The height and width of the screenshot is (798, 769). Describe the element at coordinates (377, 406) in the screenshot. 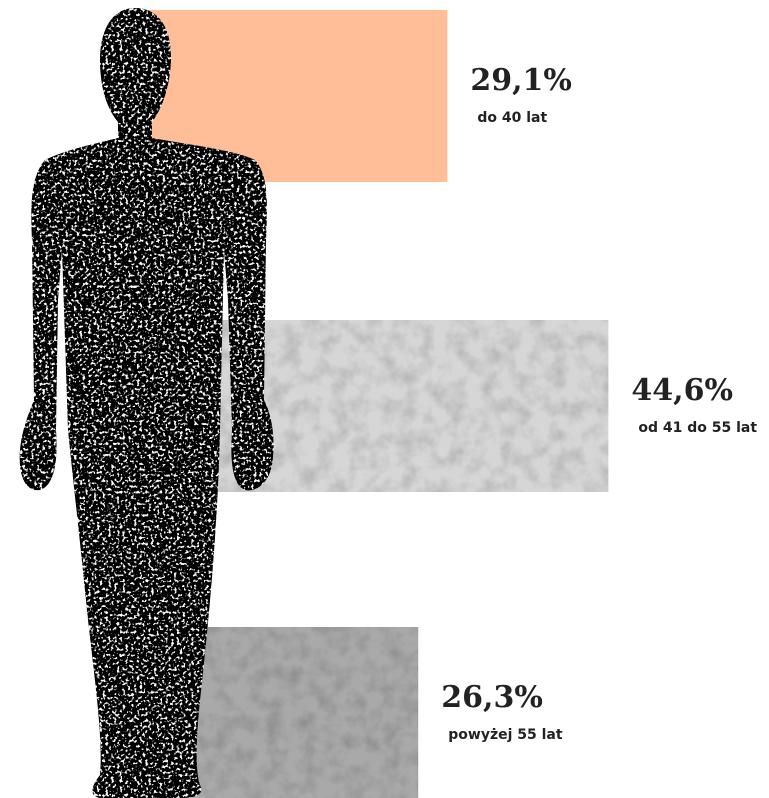

I see `bar` at that location.